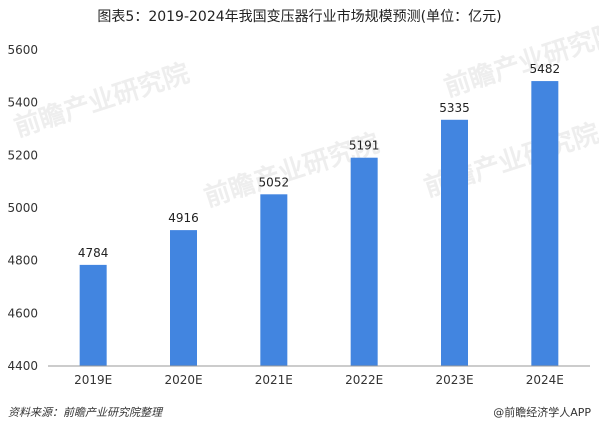  Describe the element at coordinates (454, 108) in the screenshot. I see `data-label: 5335` at that location.